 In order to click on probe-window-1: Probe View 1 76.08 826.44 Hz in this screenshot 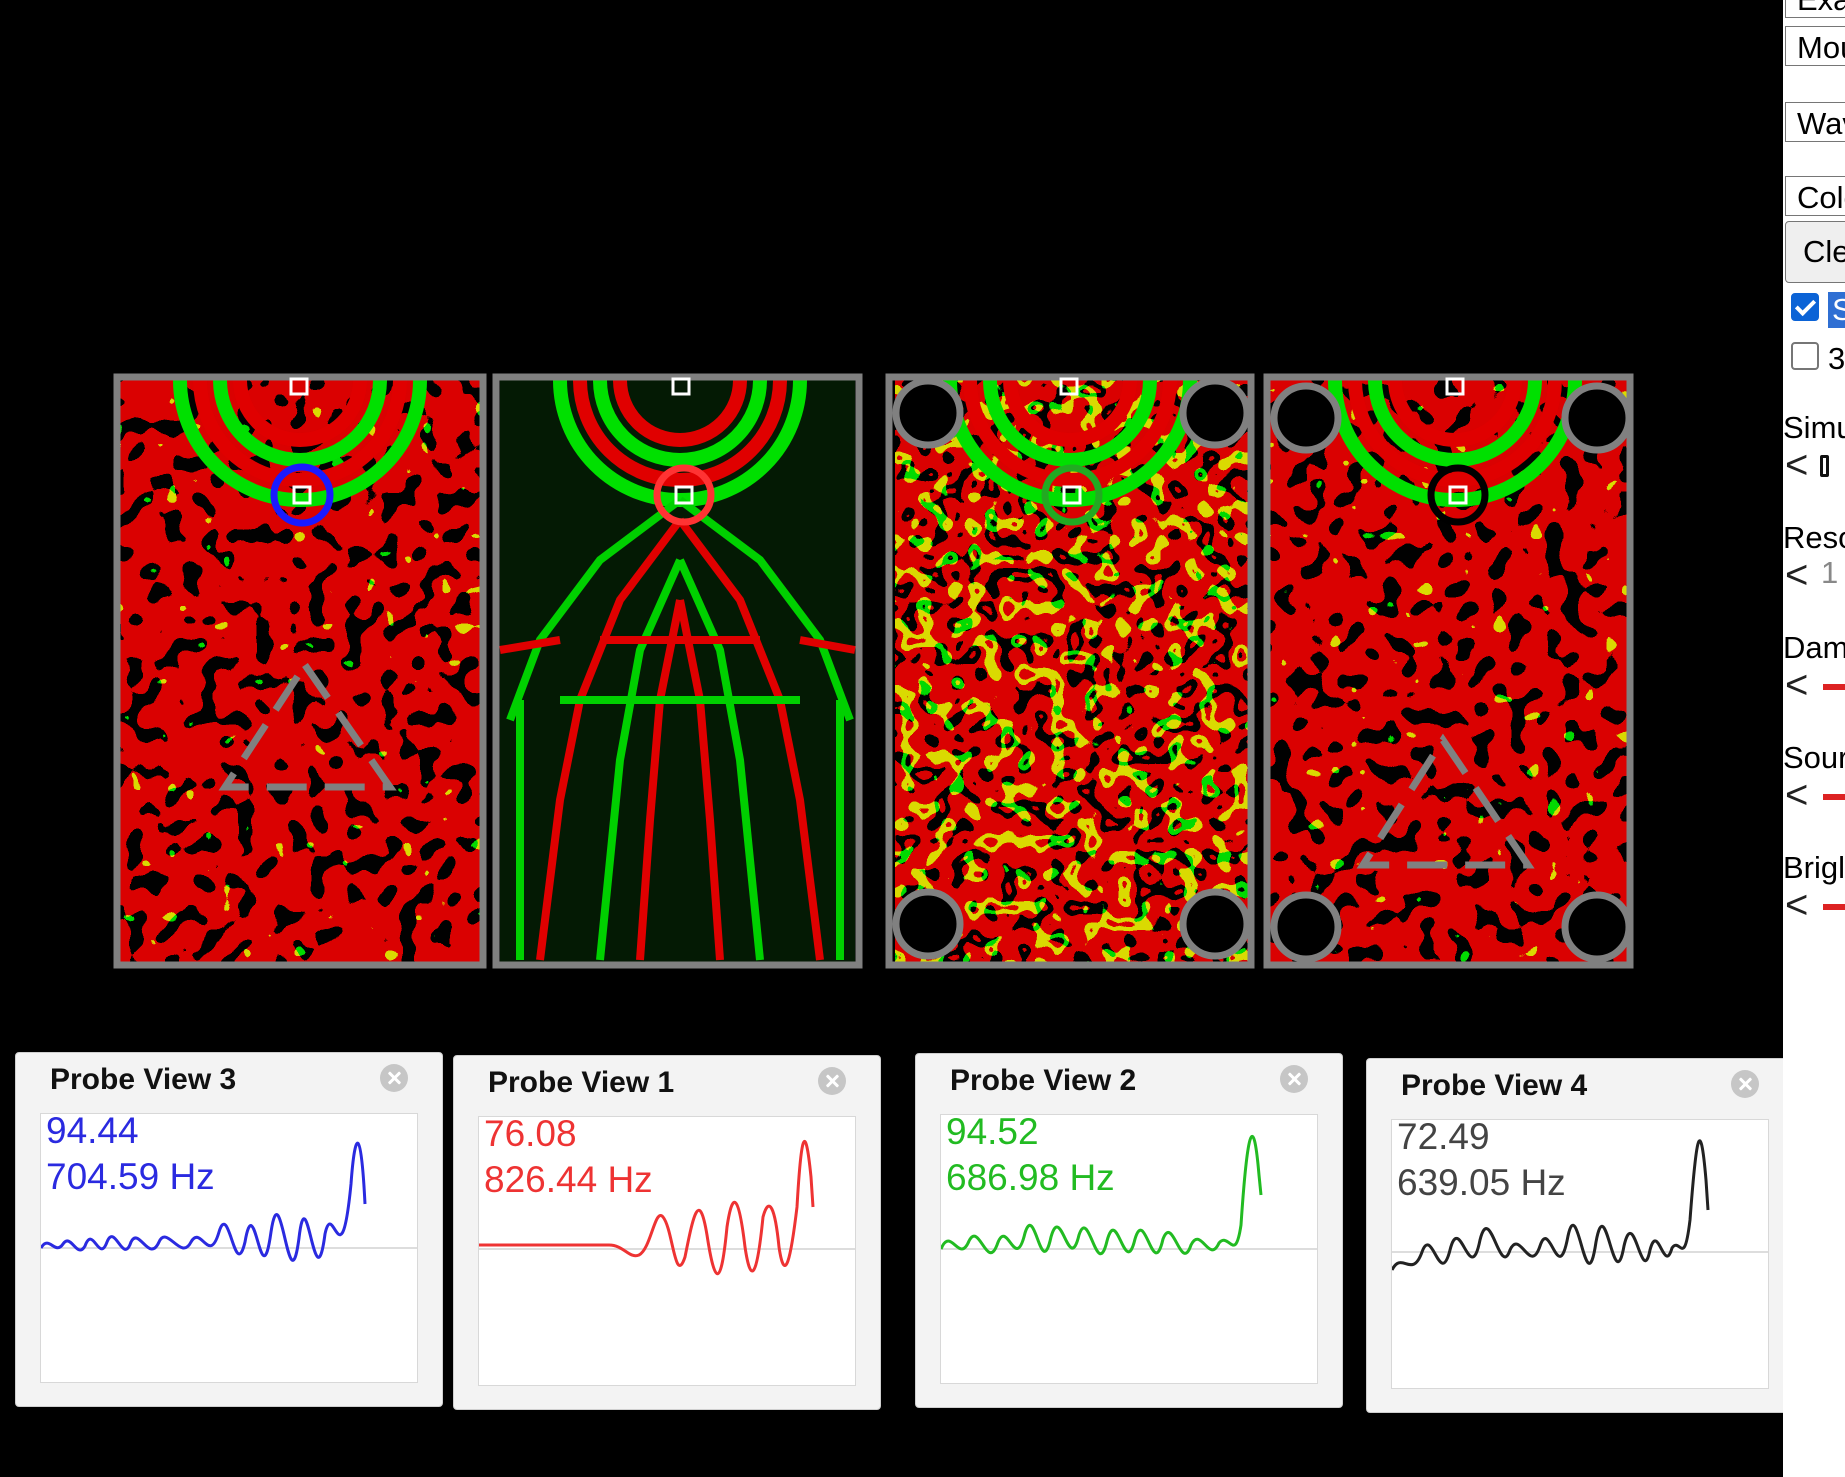, I will do `click(667, 1232)`.